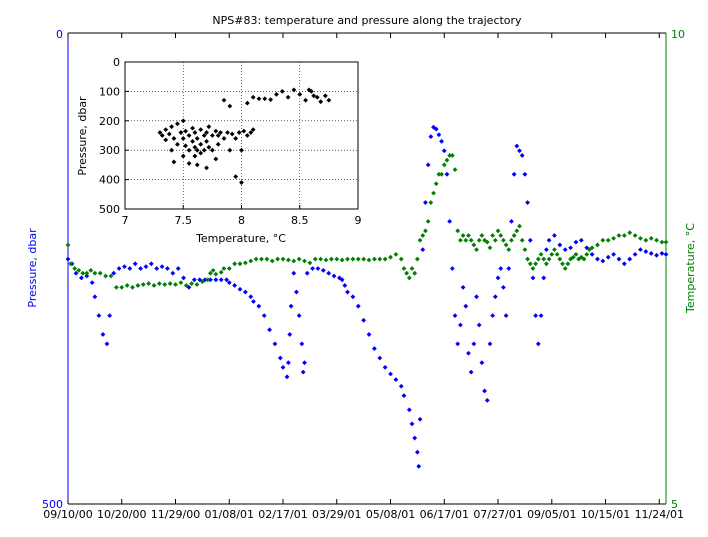 Image resolution: width=708 pixels, height=537 pixels. I want to click on left-y-axis-label: Pressure, dbar, so click(32, 268).